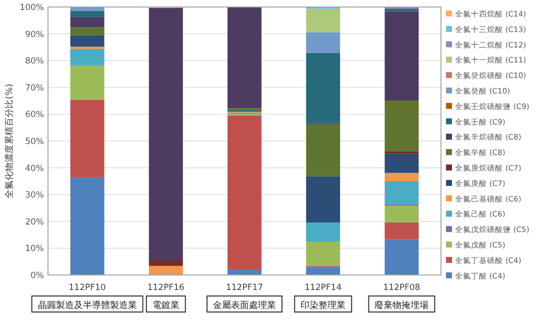 The height and width of the screenshot is (329, 560). I want to click on y-tick-label: 80%, so click(34, 61).